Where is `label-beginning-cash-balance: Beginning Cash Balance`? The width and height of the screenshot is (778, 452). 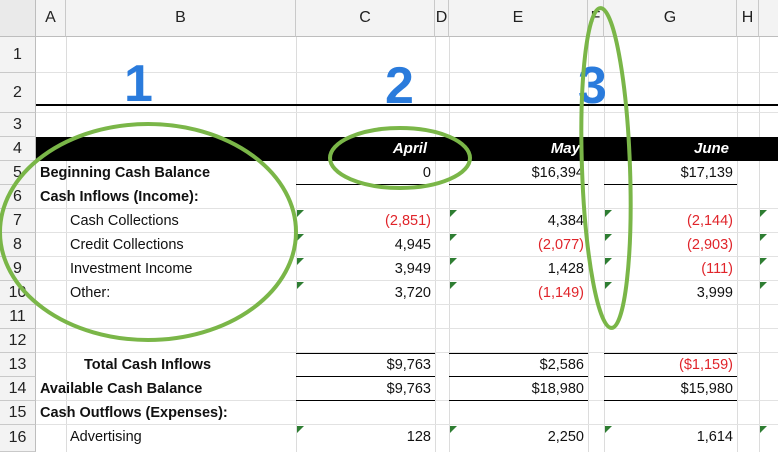 label-beginning-cash-balance: Beginning Cash Balance is located at coordinates (125, 173).